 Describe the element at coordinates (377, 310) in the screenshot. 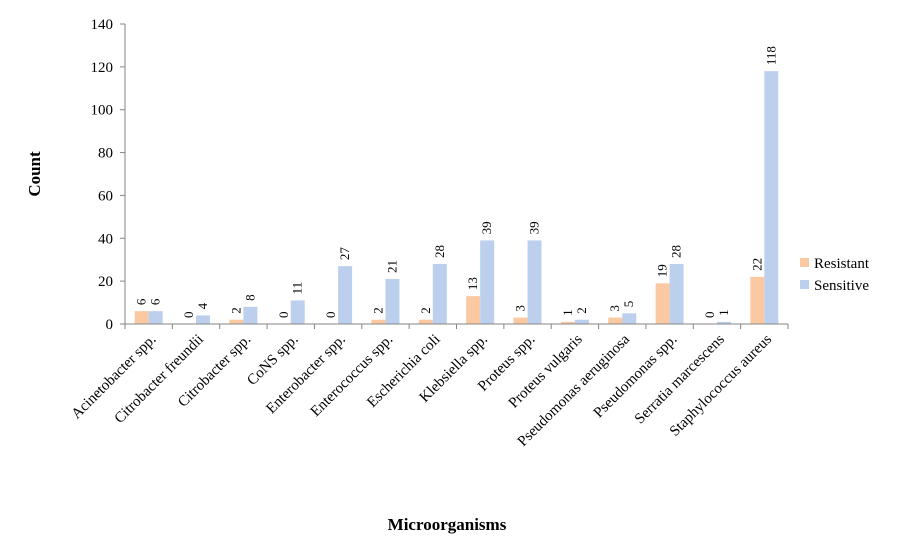

I see `data-label-resistant-enterococcus-spp: 2` at that location.